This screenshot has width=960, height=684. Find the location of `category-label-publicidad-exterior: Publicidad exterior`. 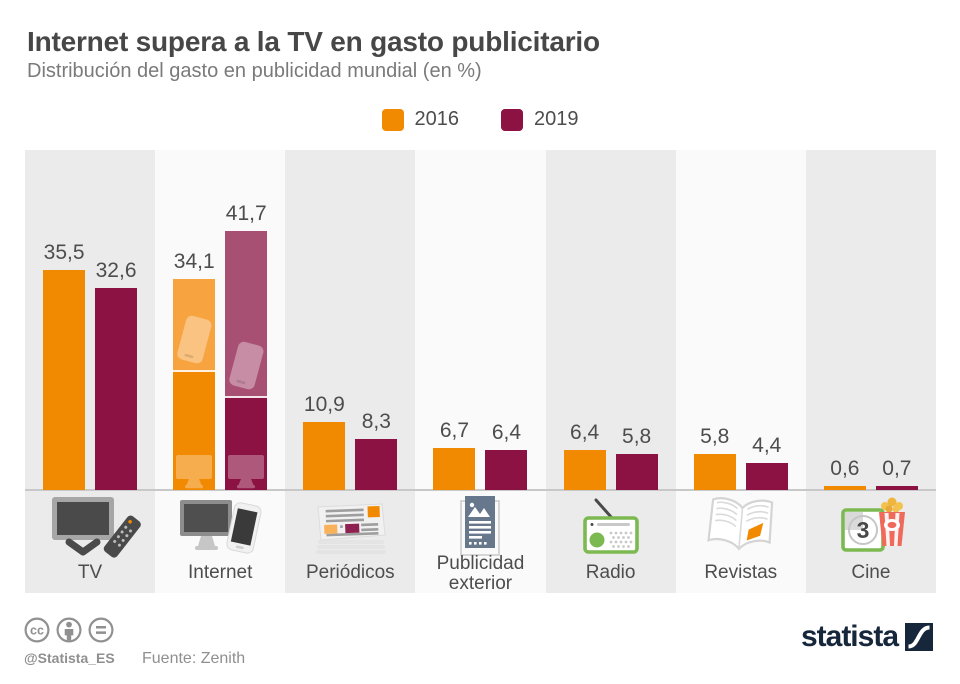

category-label-publicidad-exterior: Publicidad exterior is located at coordinates (480, 573).